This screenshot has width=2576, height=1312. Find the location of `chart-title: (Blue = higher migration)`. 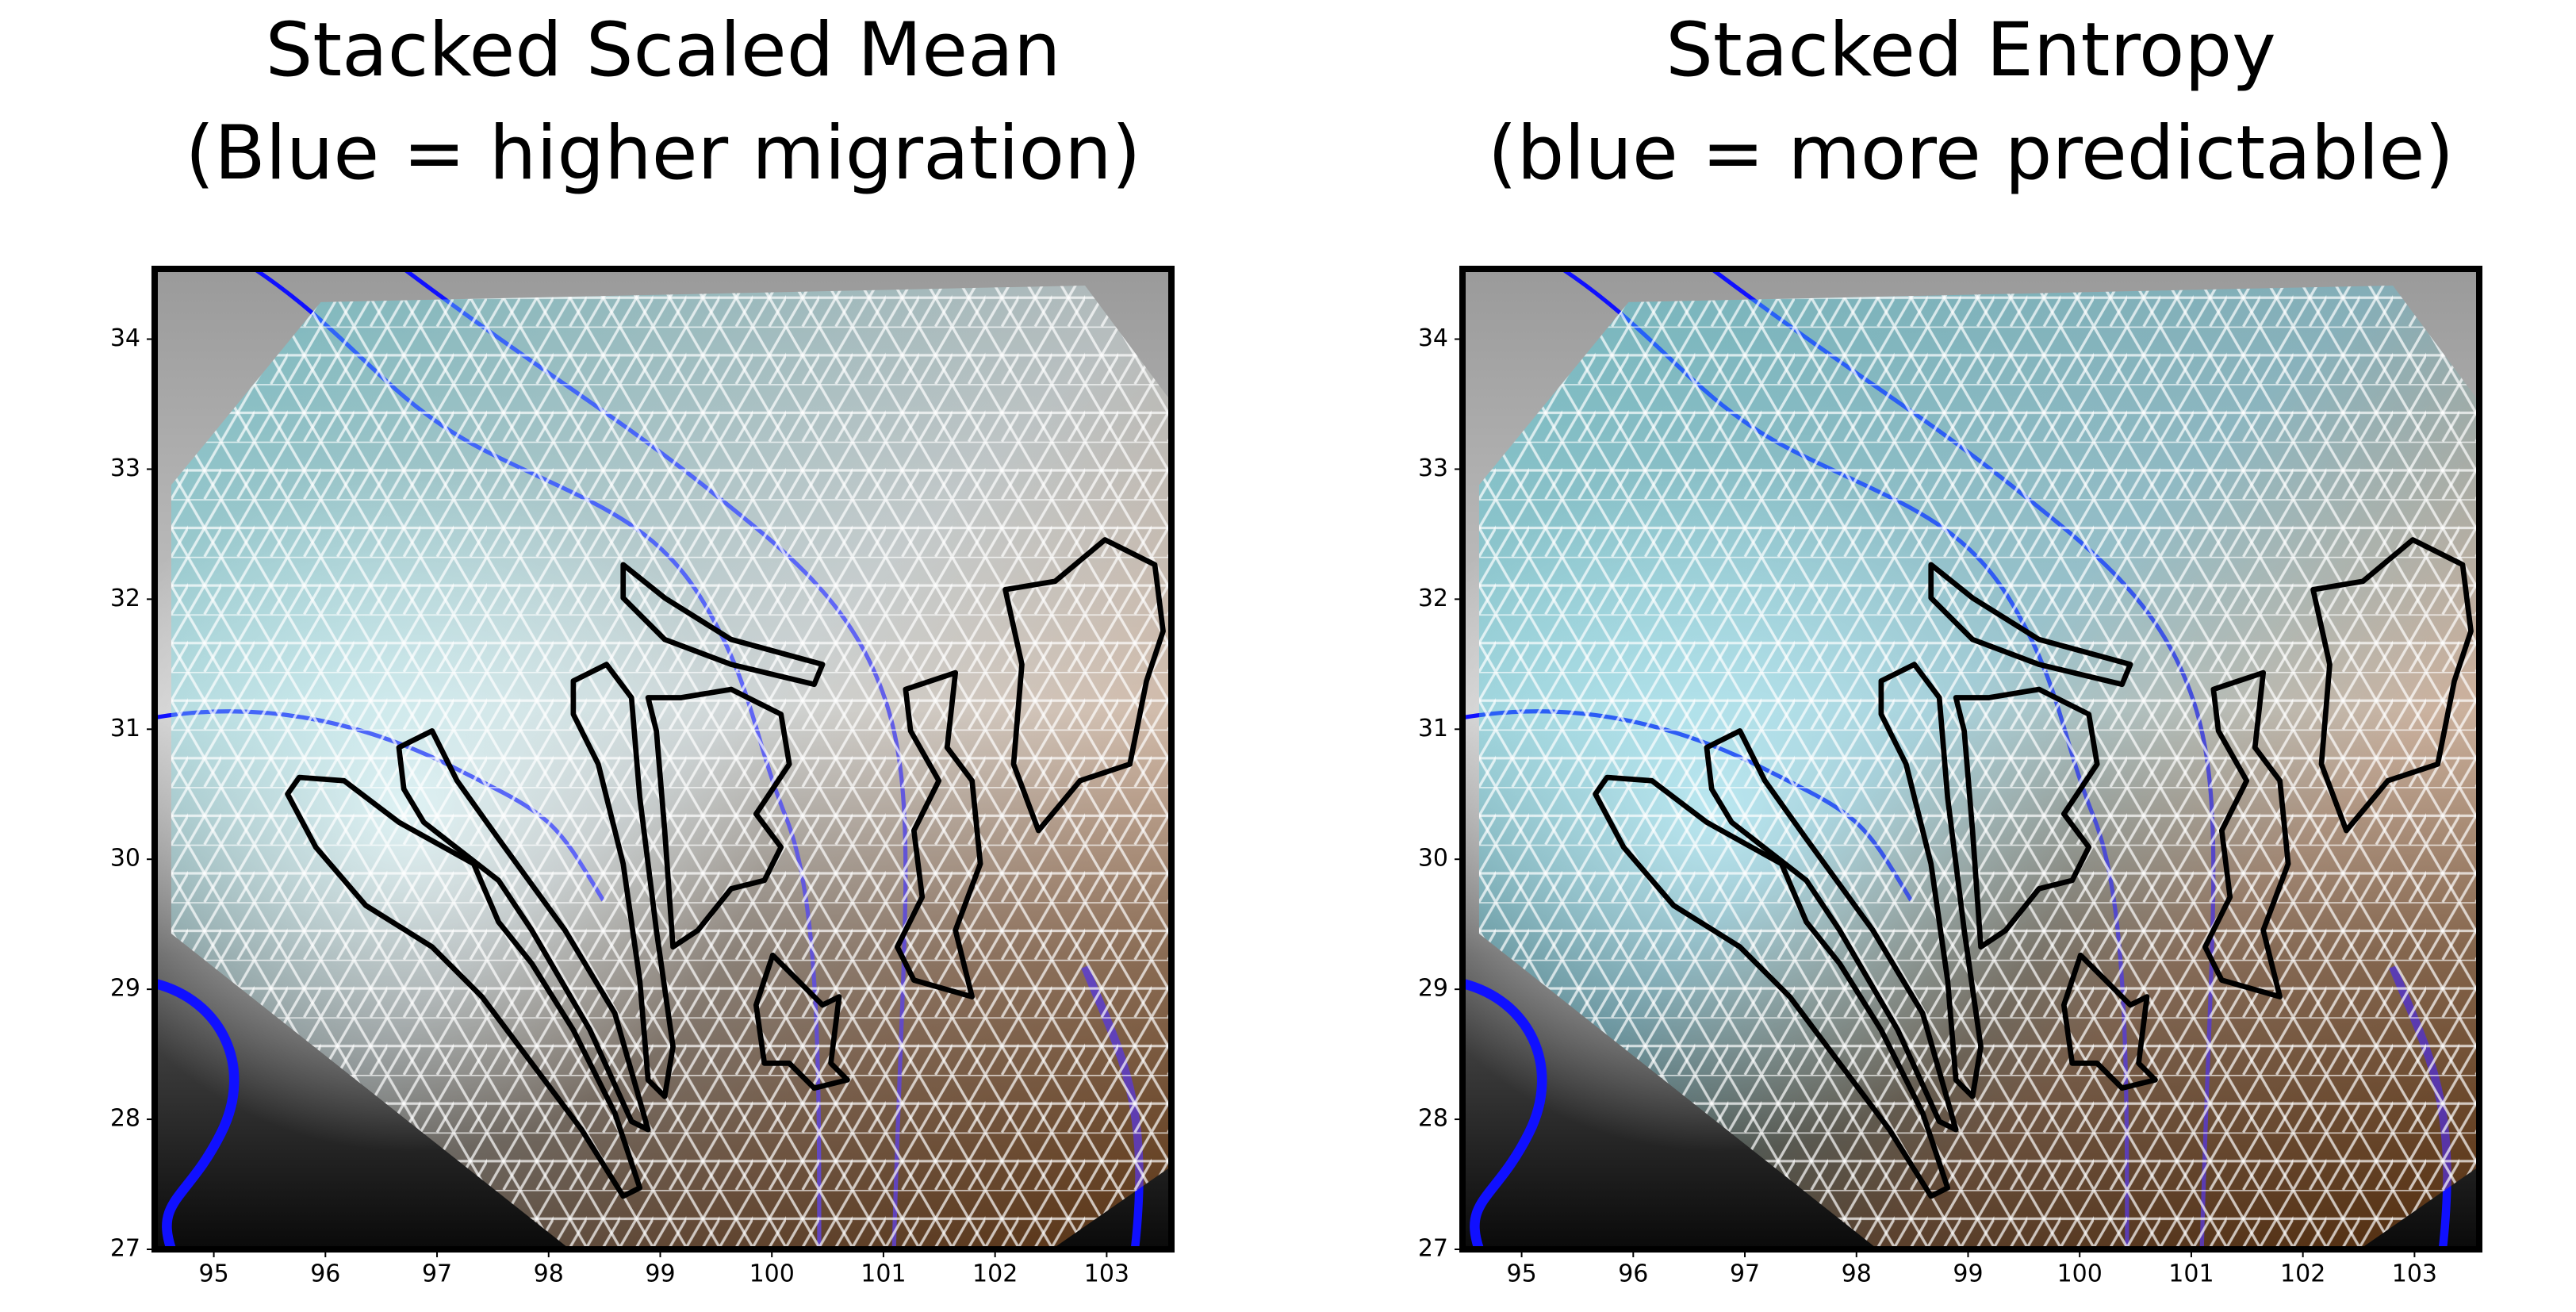

chart-title: (Blue = higher migration) is located at coordinates (663, 153).